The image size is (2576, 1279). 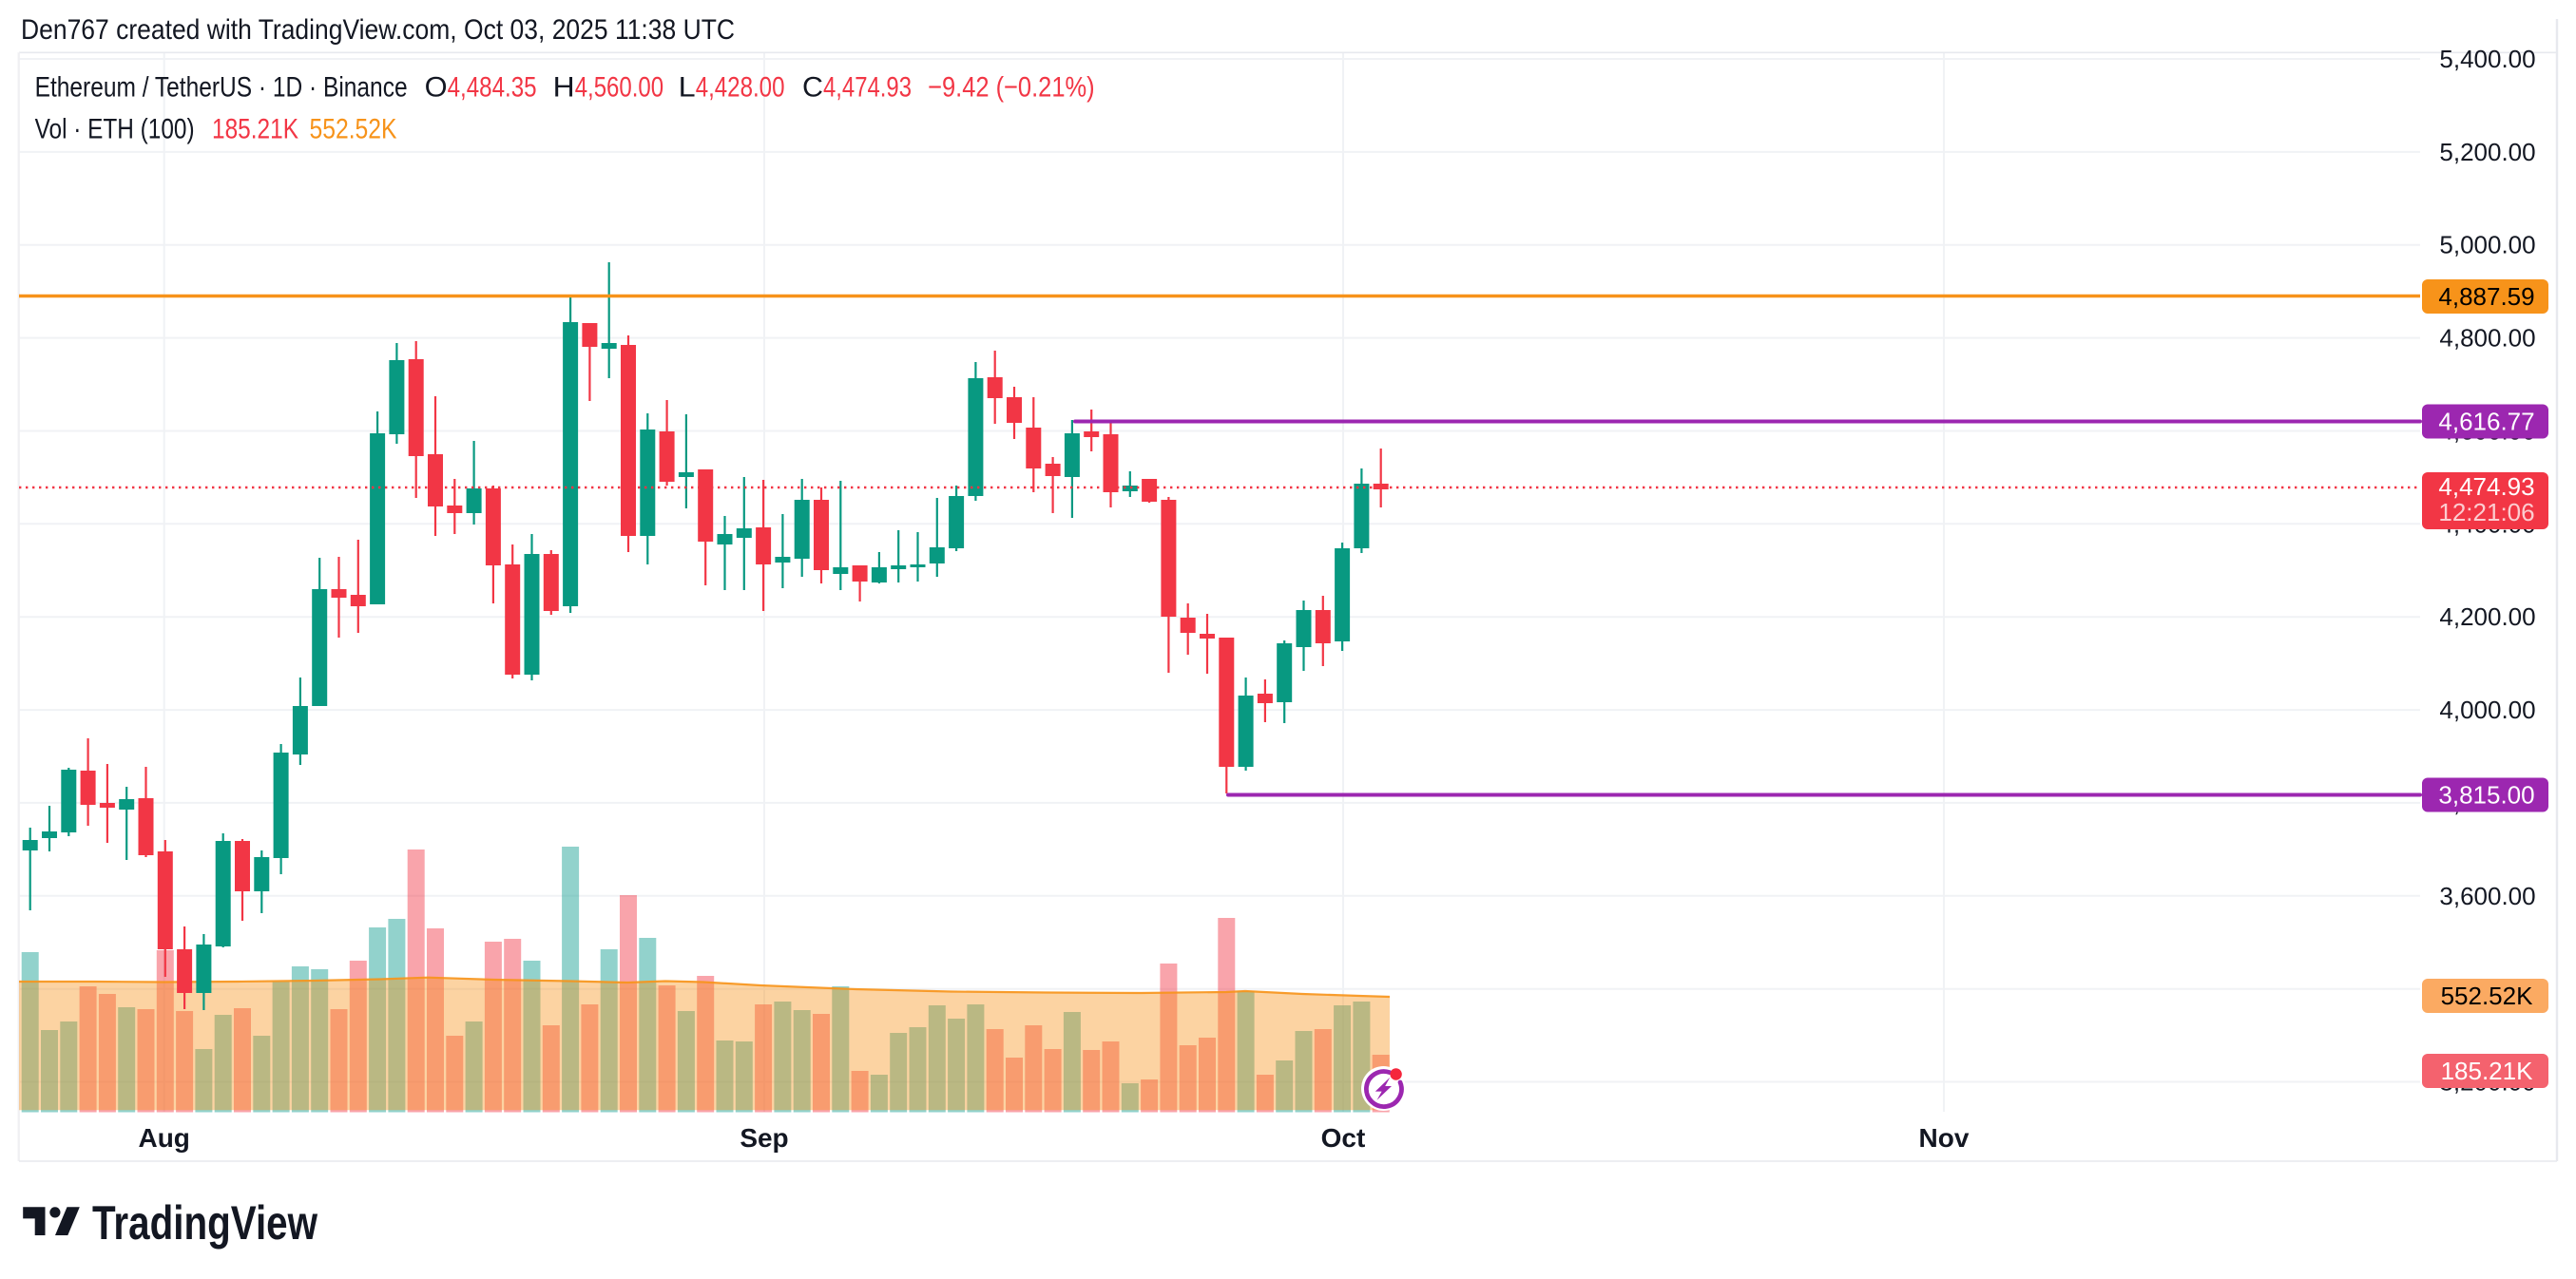 I want to click on svg-text: 5,000.00, so click(x=2487, y=245).